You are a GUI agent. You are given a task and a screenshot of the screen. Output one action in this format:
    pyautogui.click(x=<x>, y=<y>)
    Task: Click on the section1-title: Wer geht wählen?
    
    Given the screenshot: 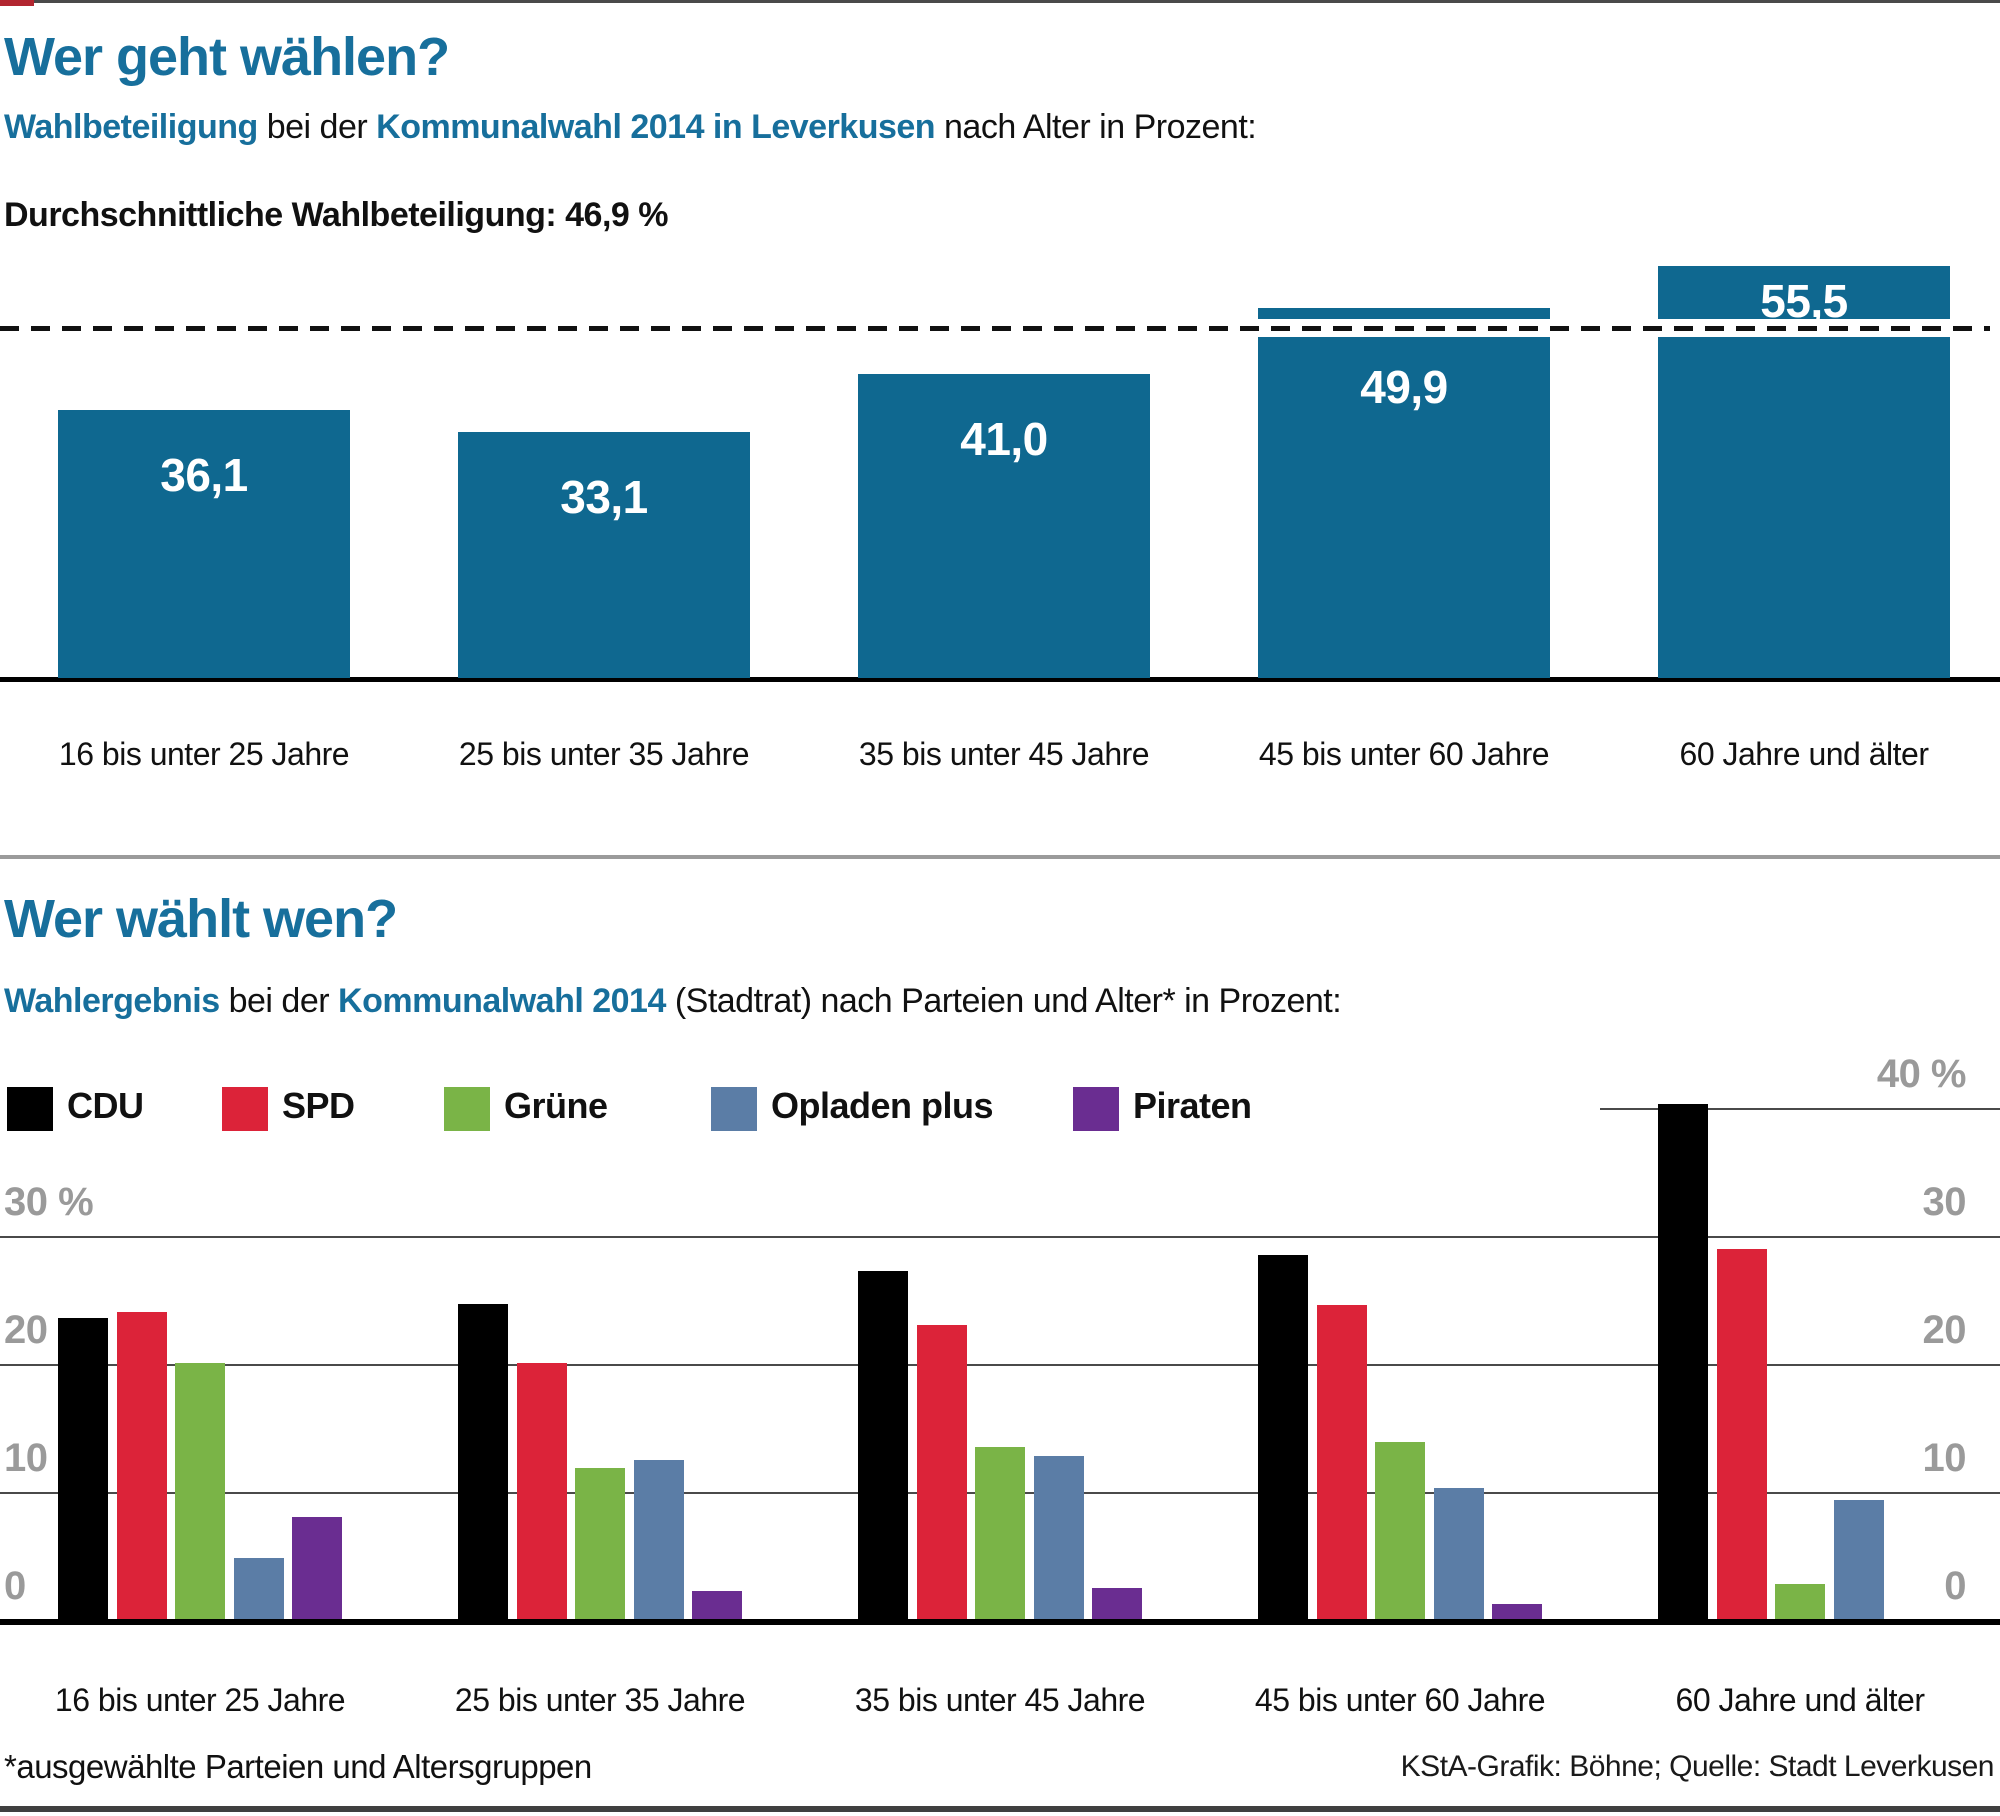 What is the action you would take?
    pyautogui.click(x=227, y=57)
    